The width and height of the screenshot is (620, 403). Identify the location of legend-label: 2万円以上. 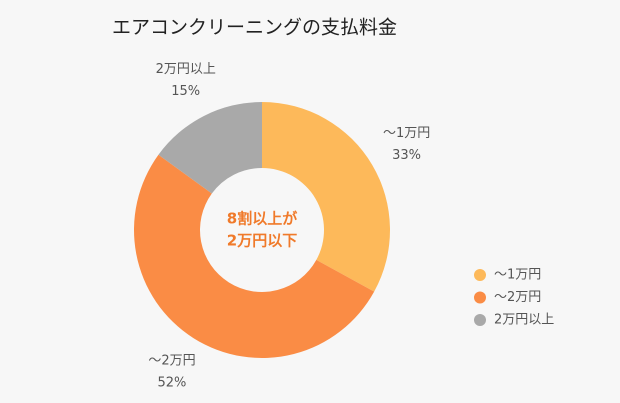
(524, 320).